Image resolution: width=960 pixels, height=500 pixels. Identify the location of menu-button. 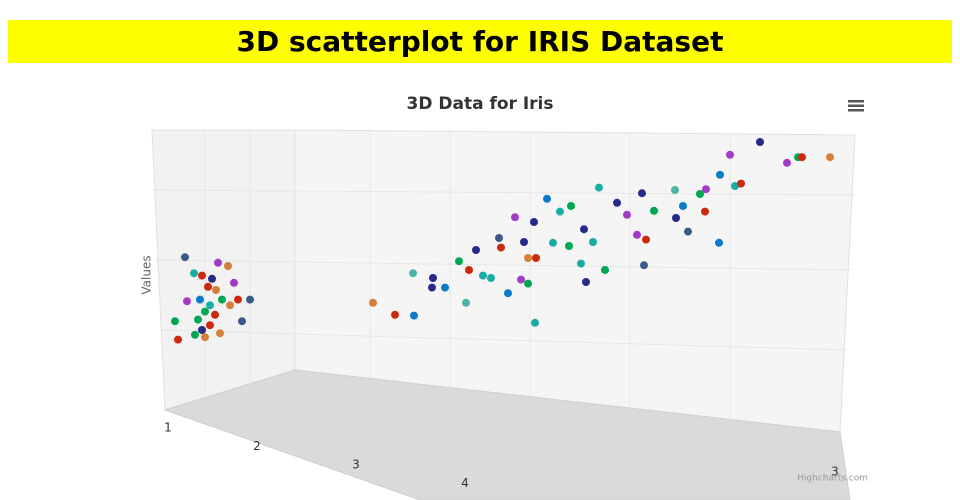
(857, 105).